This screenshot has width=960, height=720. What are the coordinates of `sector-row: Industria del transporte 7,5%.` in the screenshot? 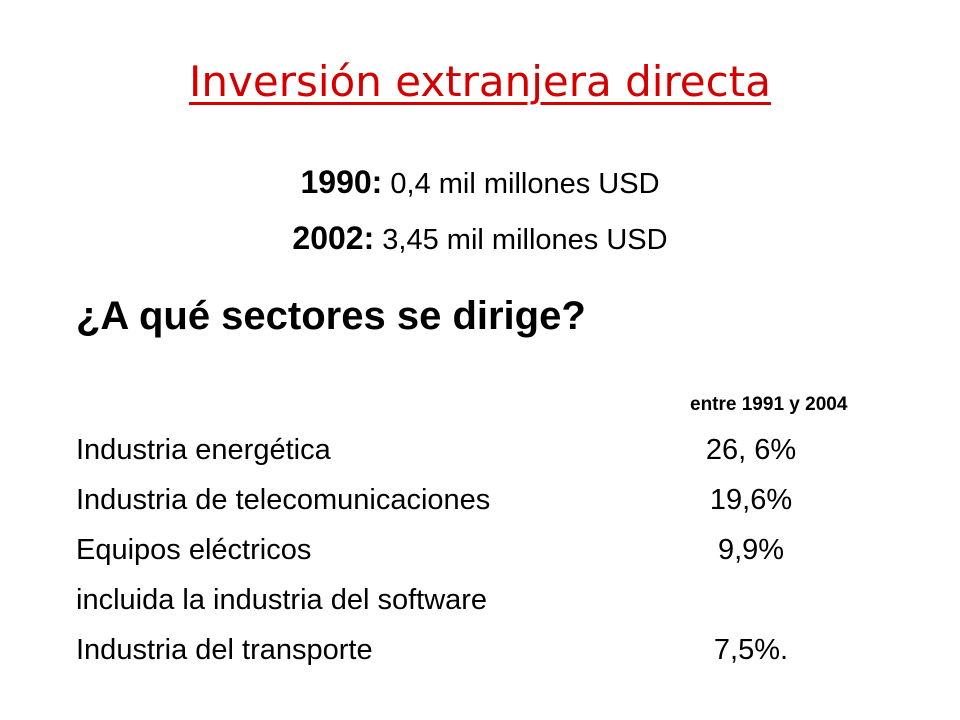 It's located at (486, 650).